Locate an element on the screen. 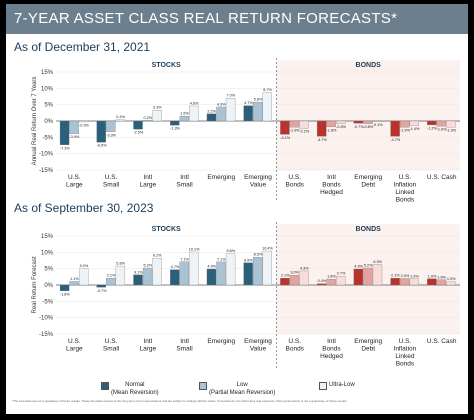 The image size is (474, 420). legend-low-swatch is located at coordinates (203, 386).